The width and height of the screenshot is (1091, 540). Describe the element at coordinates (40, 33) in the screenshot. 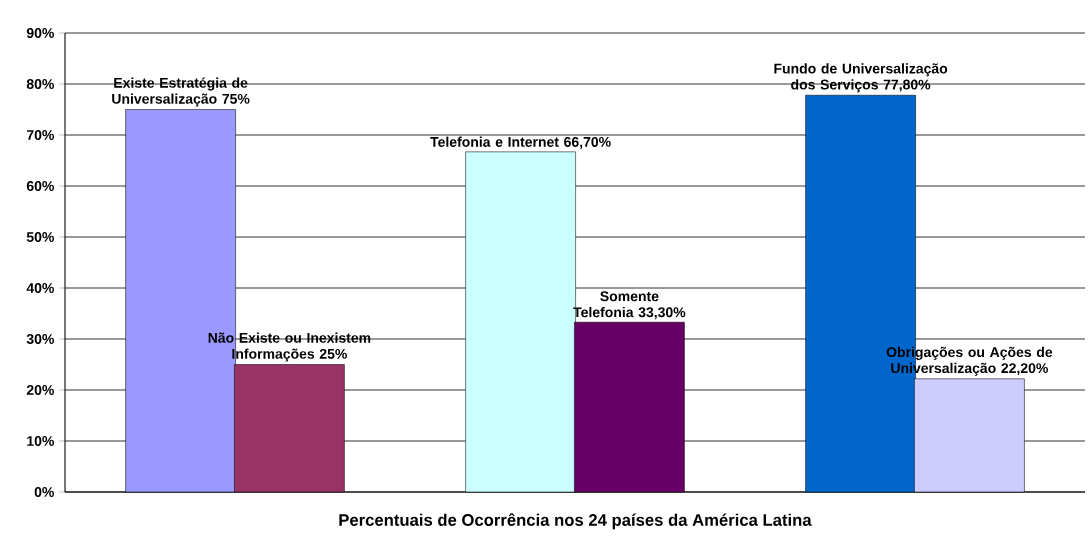

I see `y-tick-label: 90%` at that location.